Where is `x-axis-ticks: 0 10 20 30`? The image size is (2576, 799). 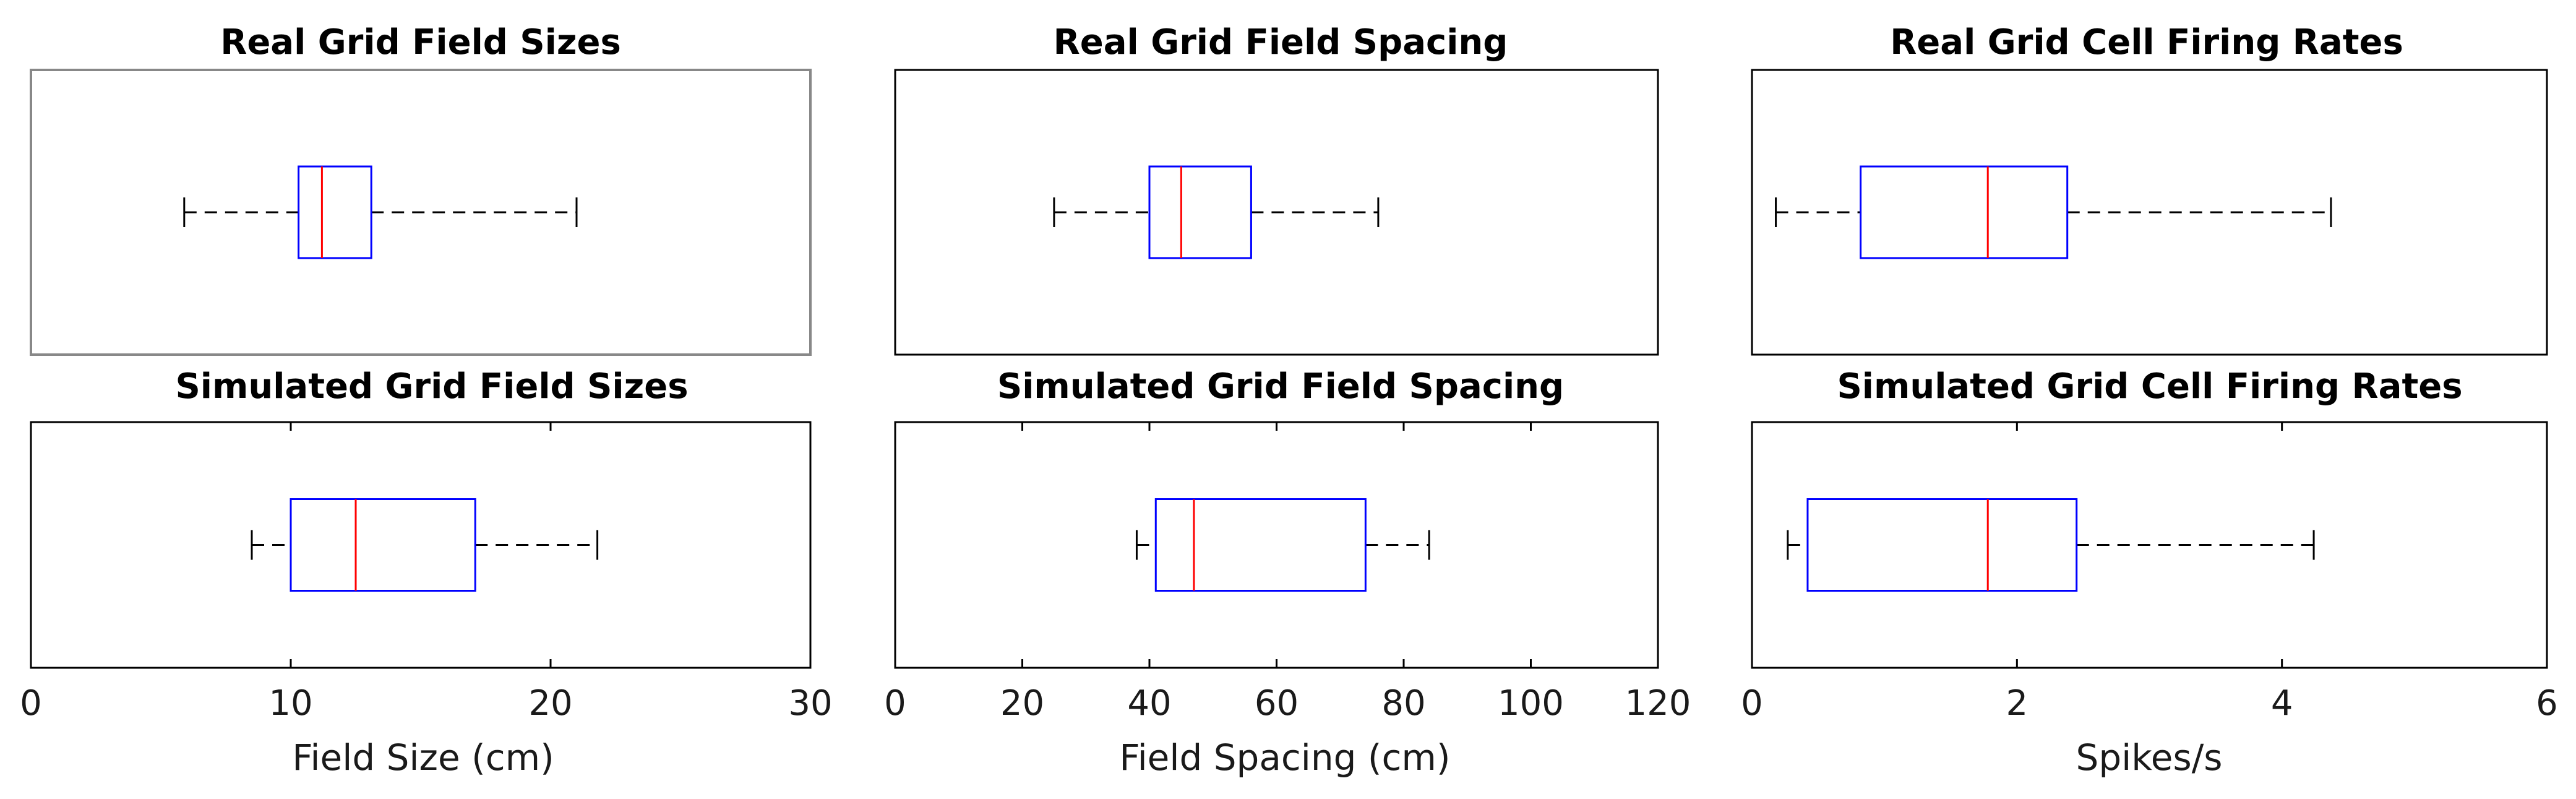
x-axis-ticks: 0 10 20 30 is located at coordinates (426, 572).